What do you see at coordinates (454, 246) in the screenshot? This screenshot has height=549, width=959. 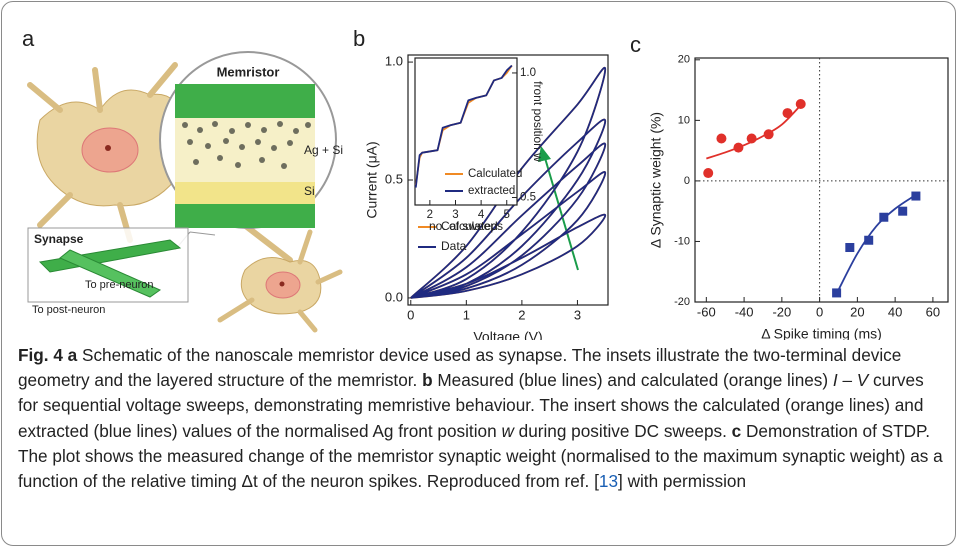 I see `legend-label: Data` at bounding box center [454, 246].